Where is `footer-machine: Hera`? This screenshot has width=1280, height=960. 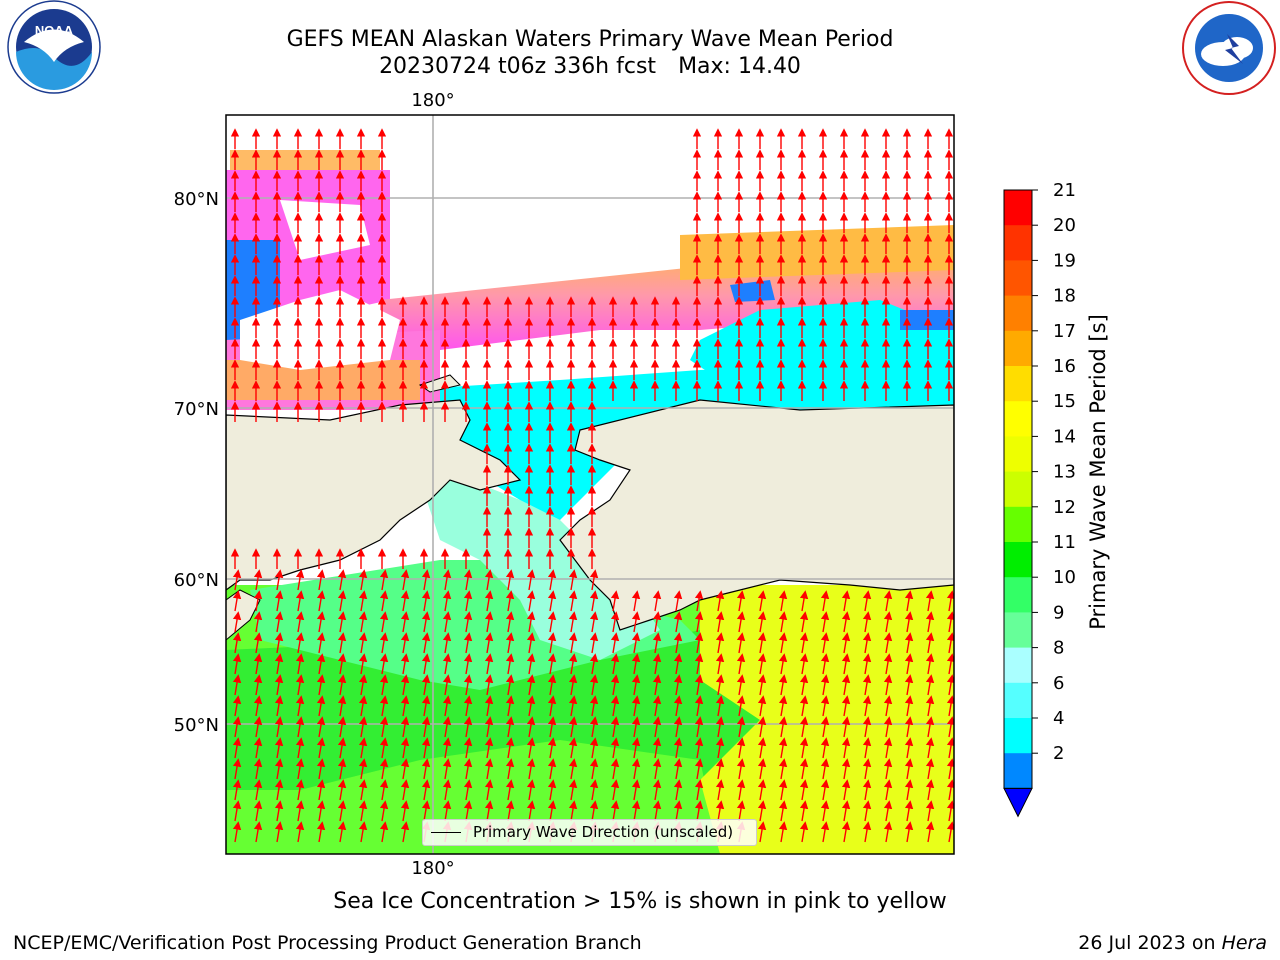 footer-machine: Hera is located at coordinates (1244, 943).